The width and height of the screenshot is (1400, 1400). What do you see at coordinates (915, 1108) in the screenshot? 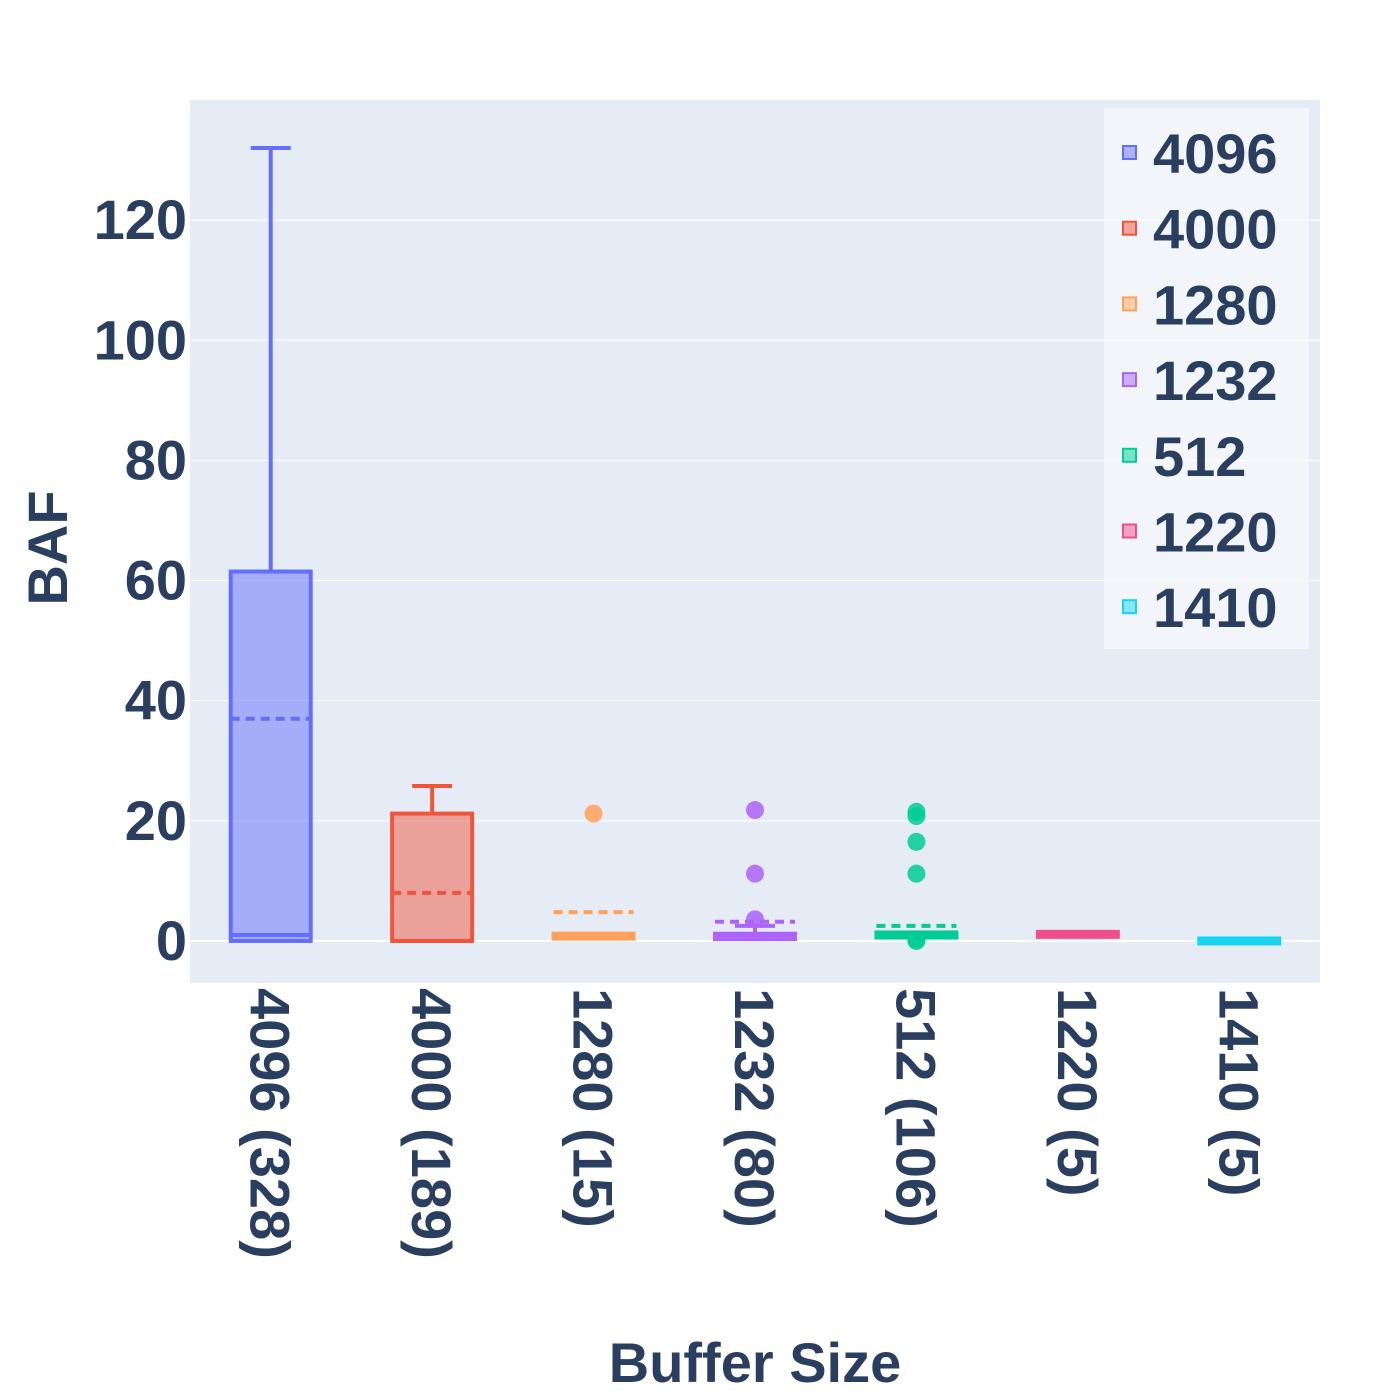
I see `x-tick-label: 512 (106)` at bounding box center [915, 1108].